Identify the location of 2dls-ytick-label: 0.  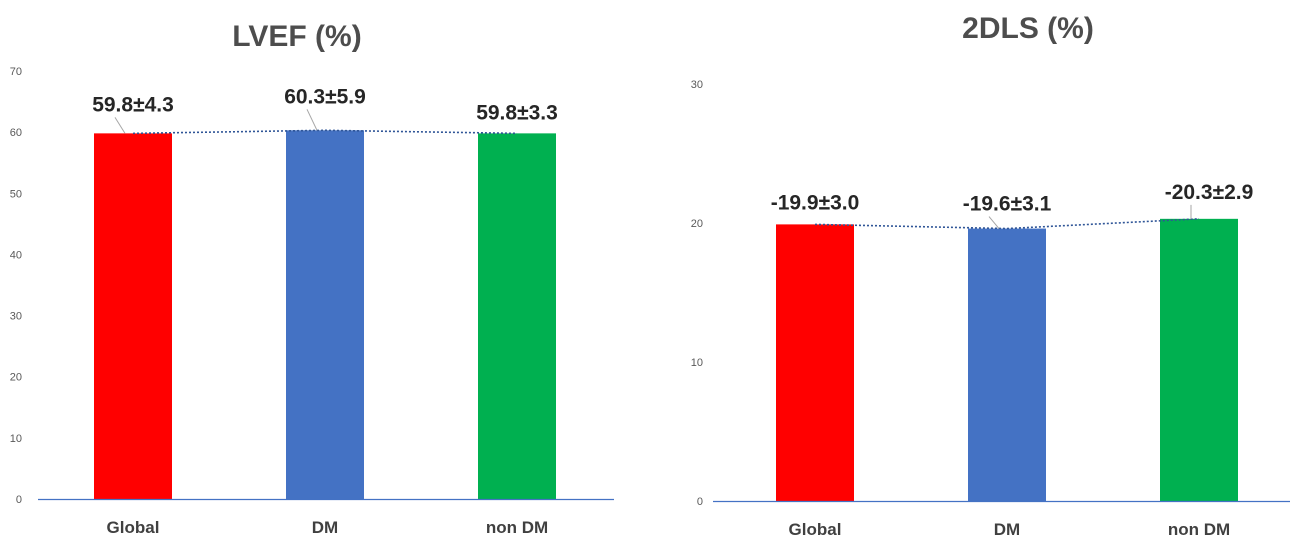
(700, 502).